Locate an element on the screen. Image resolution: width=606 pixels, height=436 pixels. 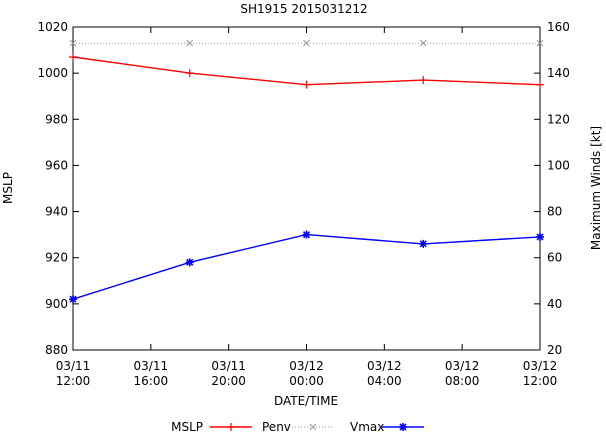
y-tick-label: 920 is located at coordinates (56, 258).